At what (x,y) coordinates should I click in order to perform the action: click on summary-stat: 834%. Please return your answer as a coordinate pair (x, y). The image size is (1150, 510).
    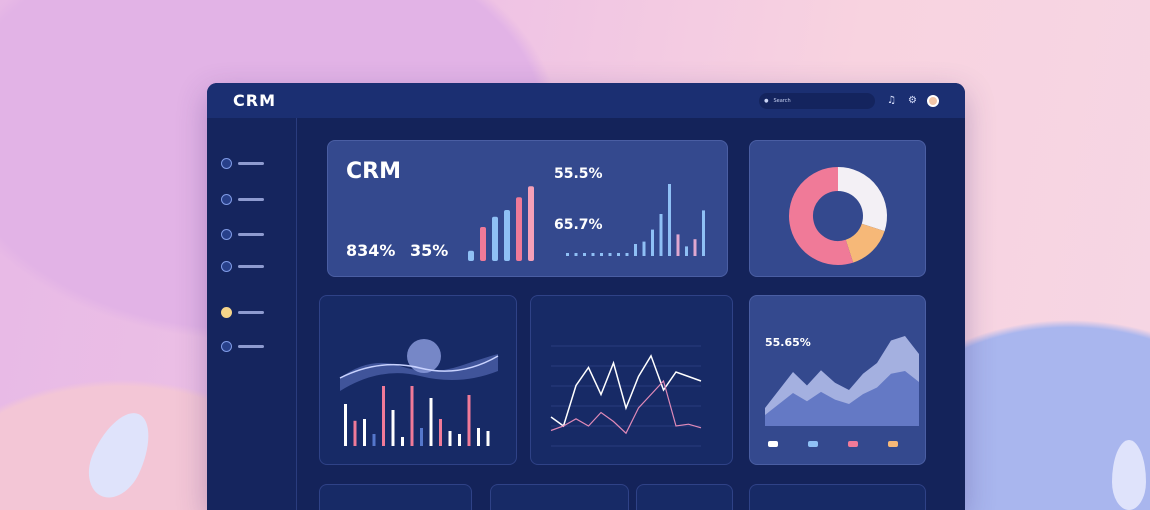
    Looking at the image, I should click on (371, 250).